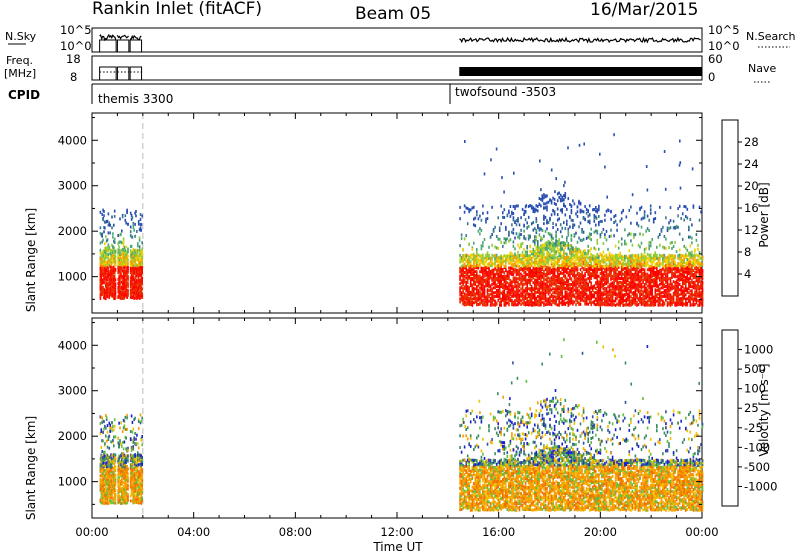 This screenshot has height=554, width=800. Describe the element at coordinates (20, 73) in the screenshot. I see `freq-unit-label: [MHz]` at that location.